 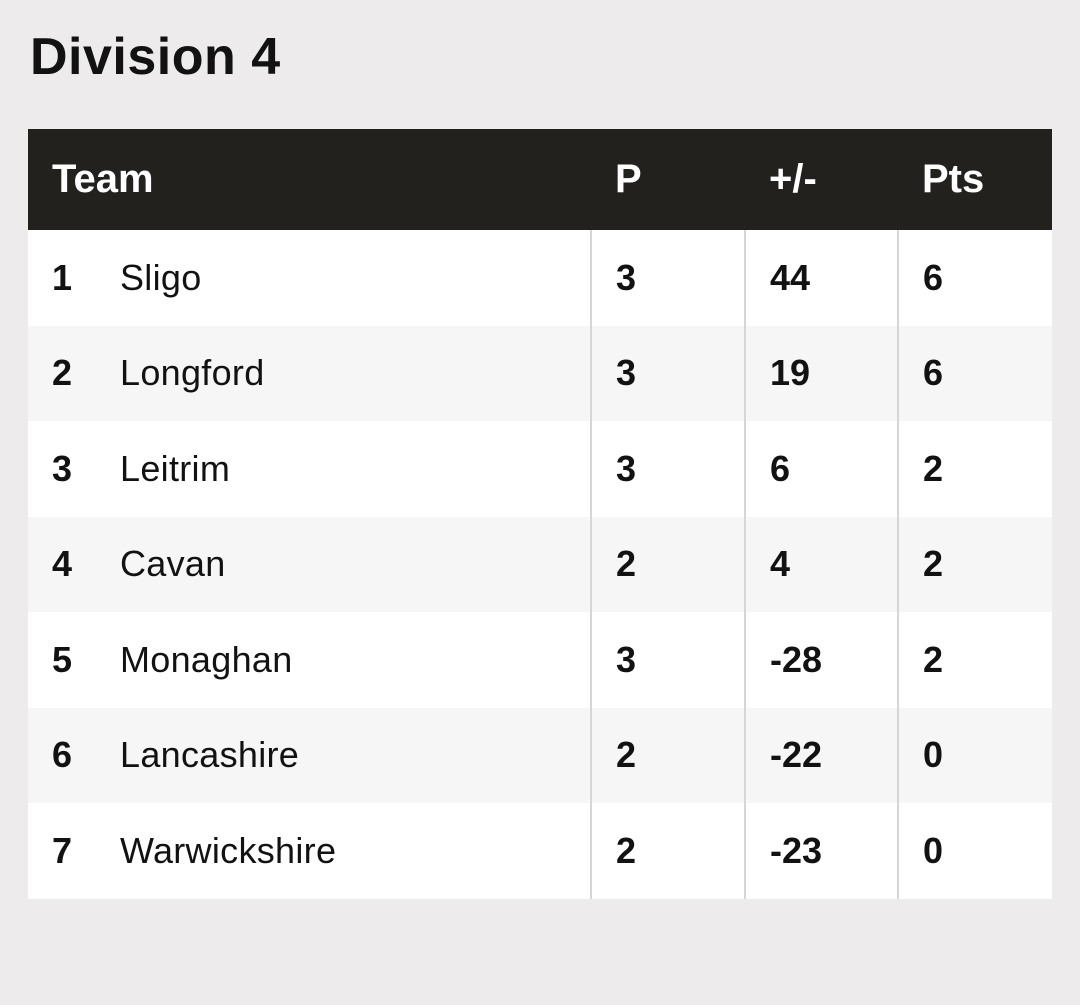 What do you see at coordinates (206, 659) in the screenshot?
I see `row-team: Monaghan` at bounding box center [206, 659].